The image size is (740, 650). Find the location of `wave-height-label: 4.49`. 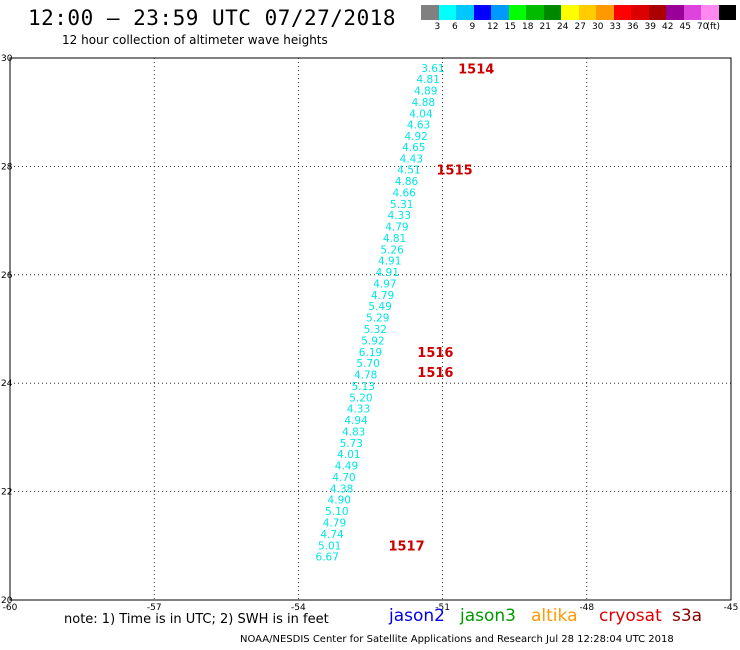

wave-height-label: 4.49 is located at coordinates (346, 467).